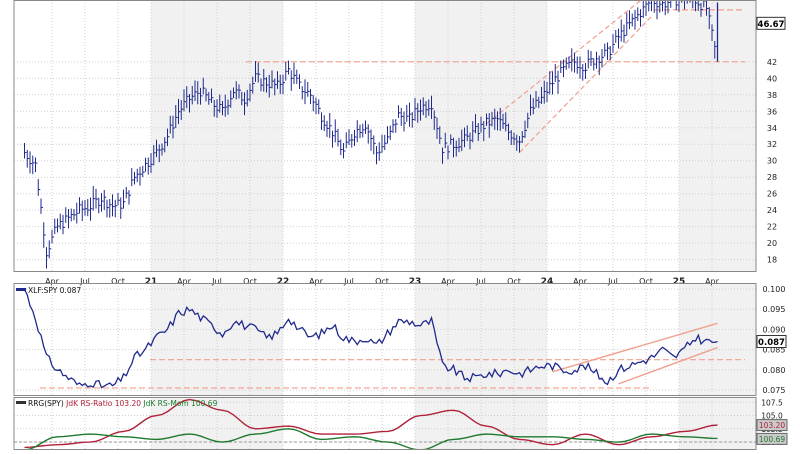 This screenshot has width=800, height=454. I want to click on price-tick-label: 18, so click(772, 260).